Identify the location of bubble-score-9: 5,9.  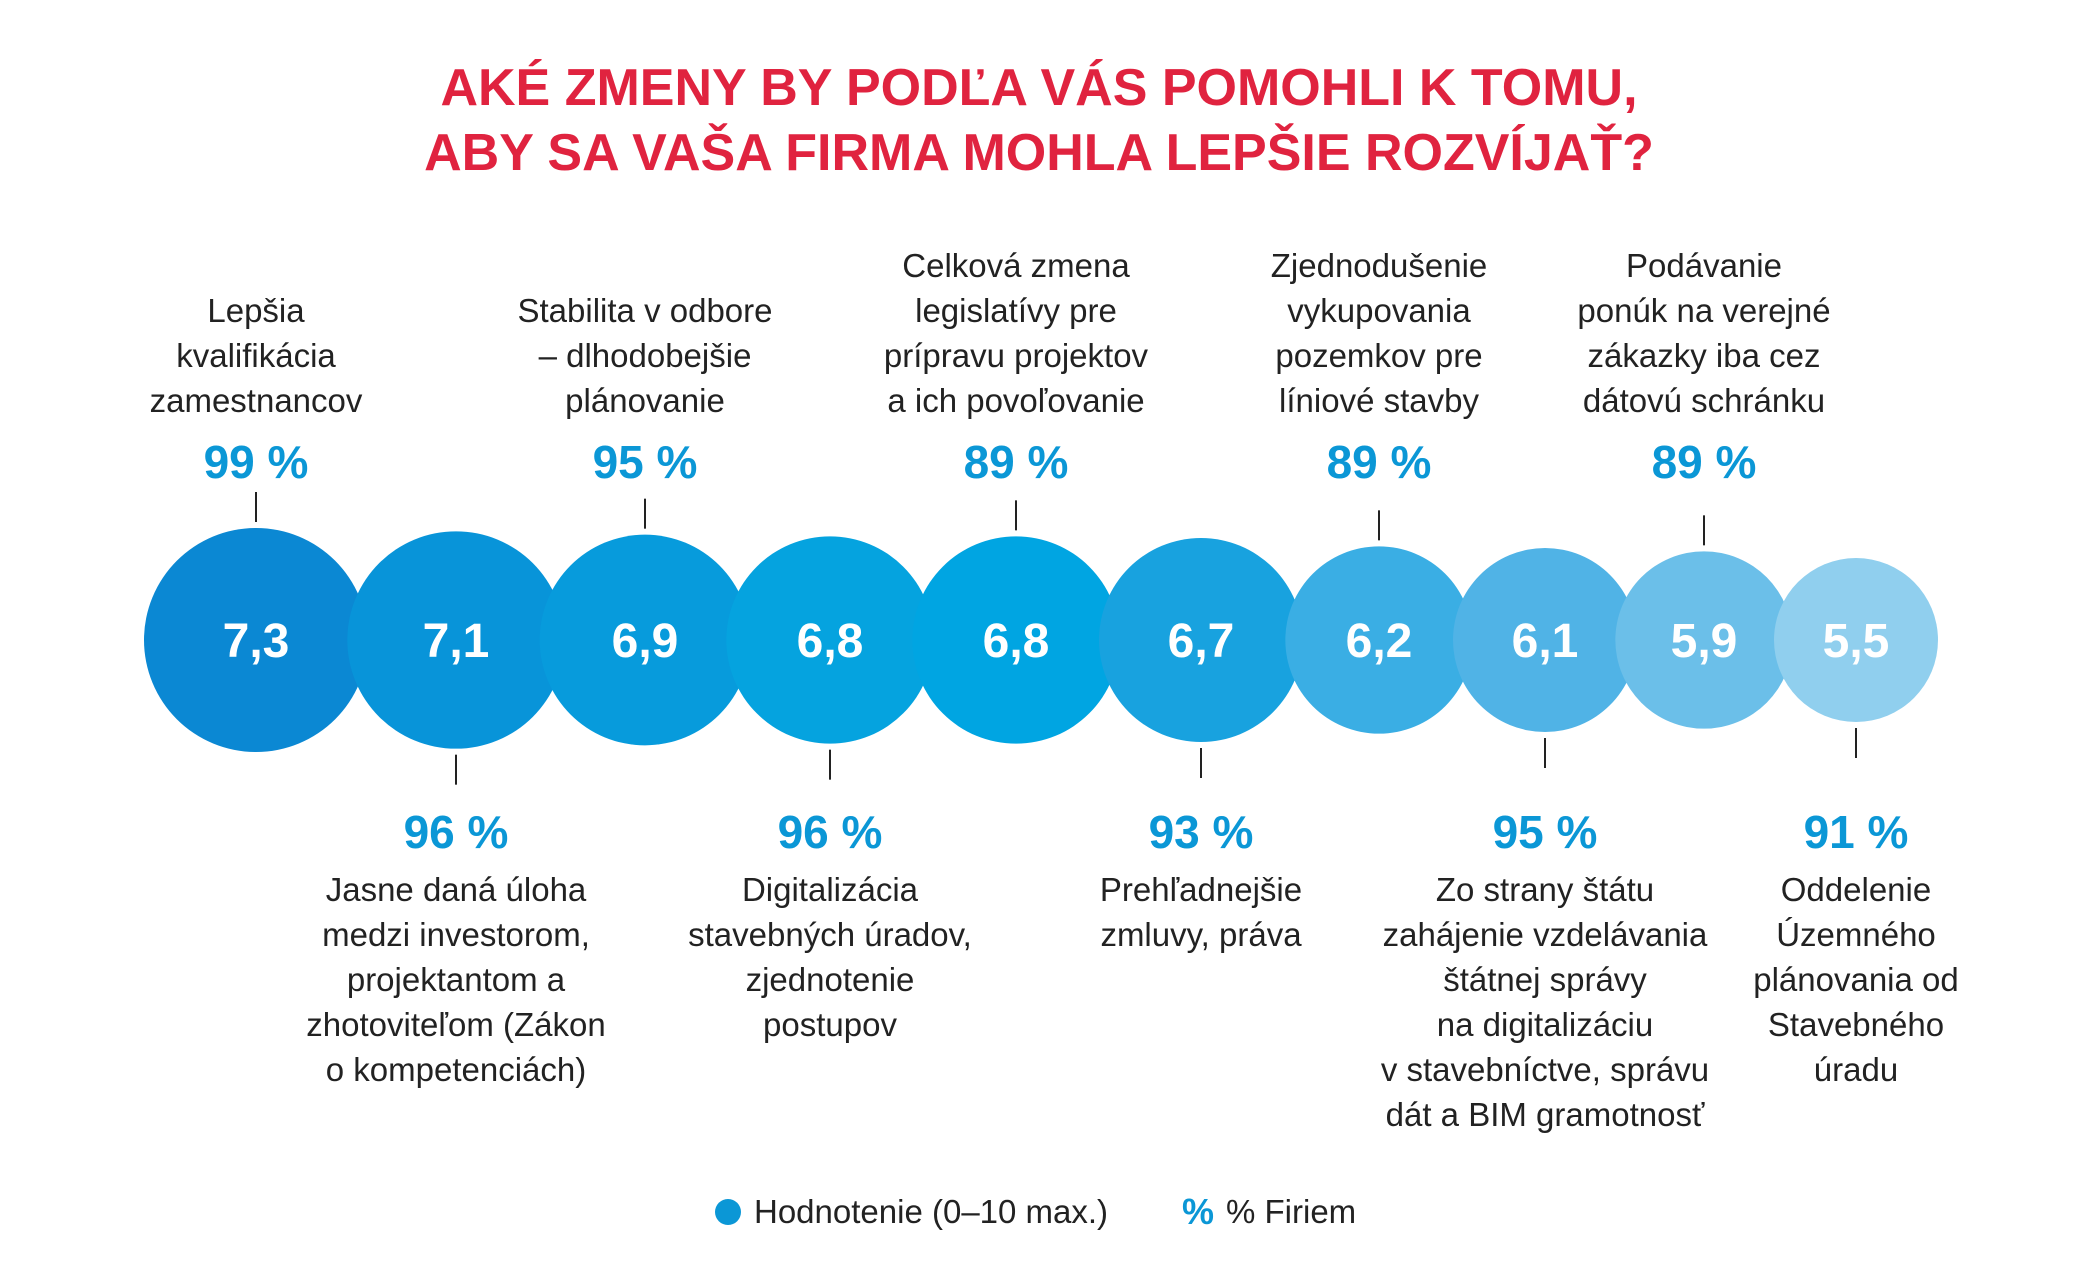
(1704, 641).